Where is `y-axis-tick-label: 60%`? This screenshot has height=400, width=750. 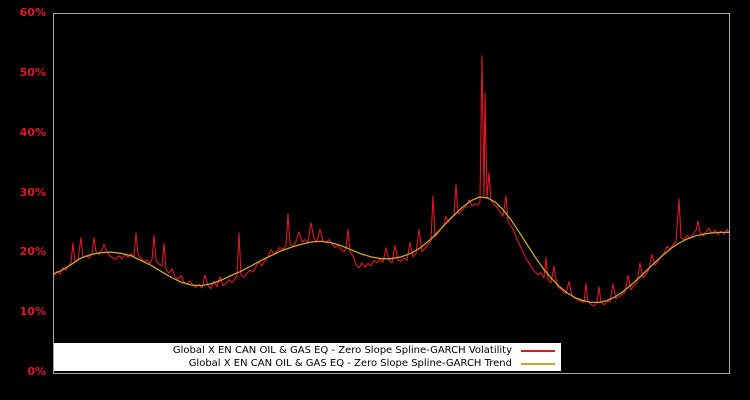 y-axis-tick-label: 60% is located at coordinates (32, 12).